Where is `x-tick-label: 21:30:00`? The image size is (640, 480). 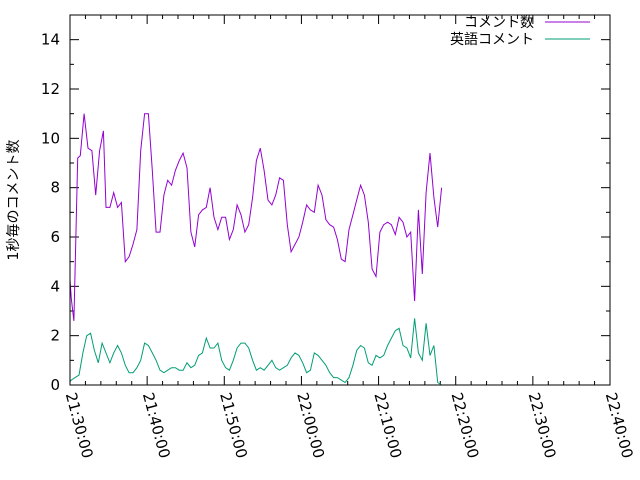 x-tick-label: 21:30:00 is located at coordinates (79, 426).